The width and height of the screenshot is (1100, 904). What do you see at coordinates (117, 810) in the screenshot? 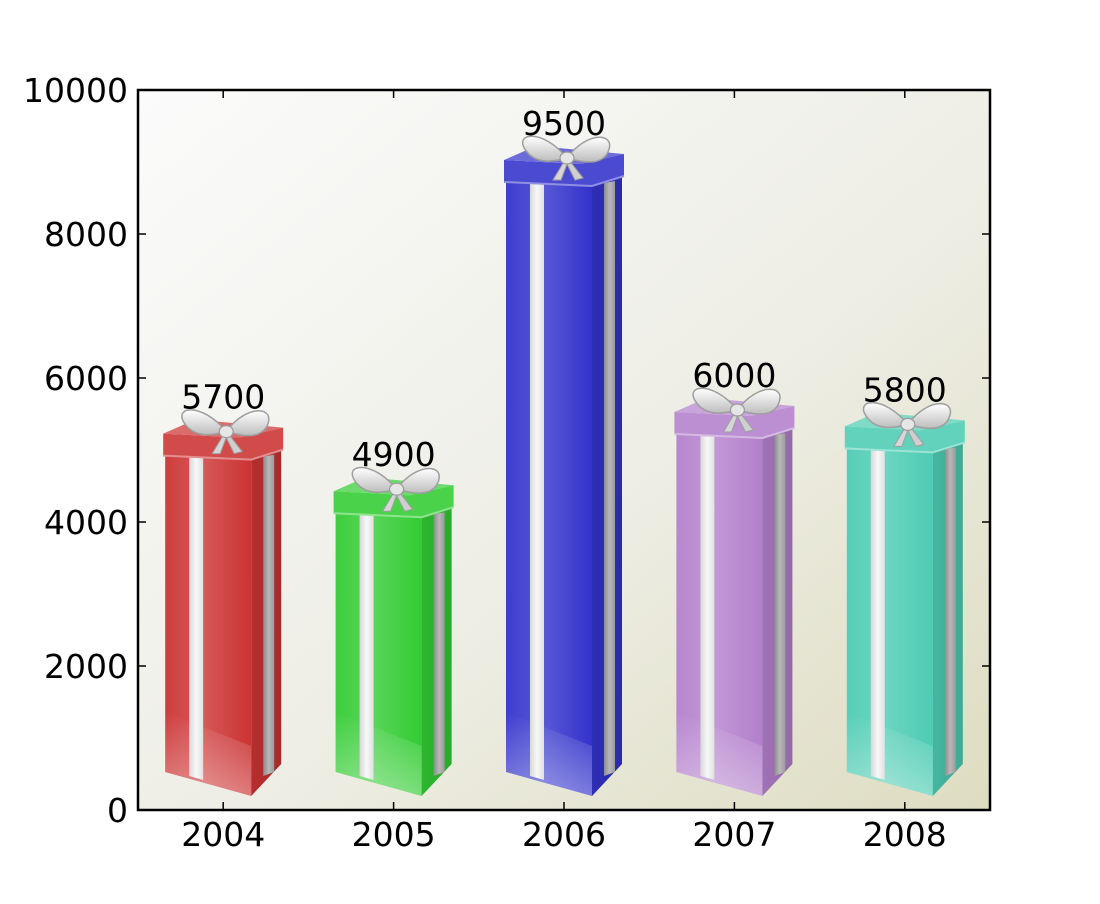
I see `y-tick-label-0: 0` at bounding box center [117, 810].